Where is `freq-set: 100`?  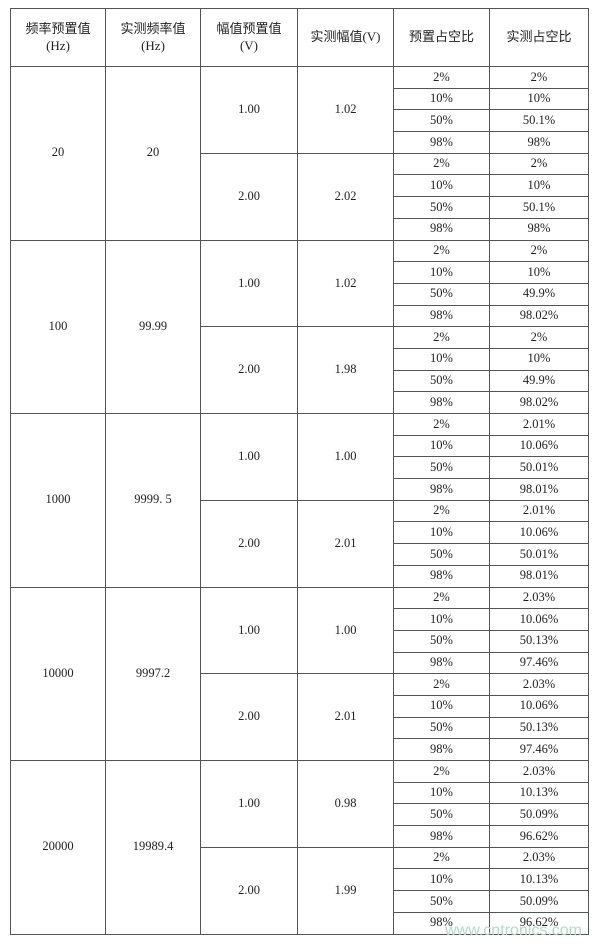 freq-set: 100 is located at coordinates (58, 326).